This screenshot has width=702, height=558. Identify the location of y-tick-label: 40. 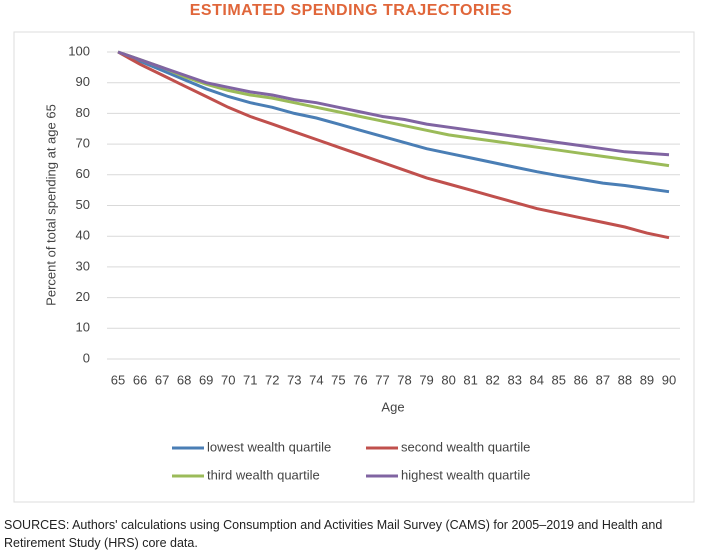
(83, 235).